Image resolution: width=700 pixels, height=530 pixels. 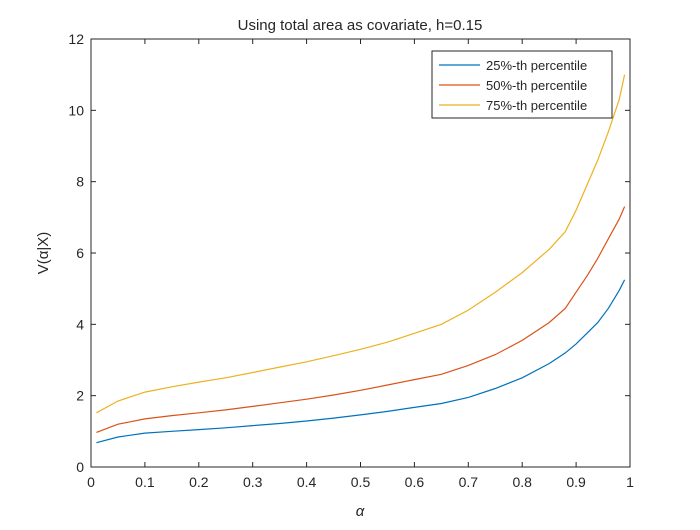 I want to click on x-tick-label: 0.1, so click(x=145, y=482).